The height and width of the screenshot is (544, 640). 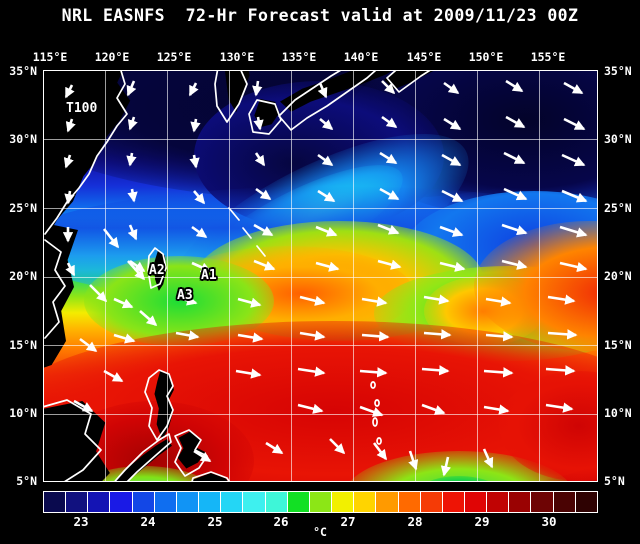 What do you see at coordinates (353, 276) in the screenshot?
I see `gridline-lon-135e` at bounding box center [353, 276].